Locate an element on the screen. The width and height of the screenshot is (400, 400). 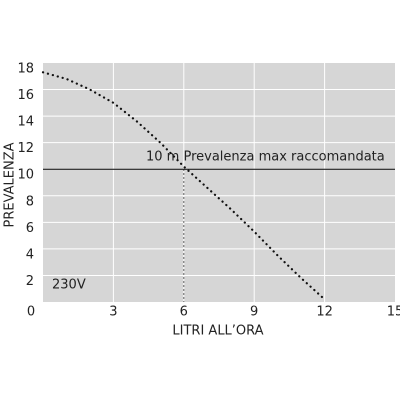
x-tick-label: 3 is located at coordinates (113, 312).